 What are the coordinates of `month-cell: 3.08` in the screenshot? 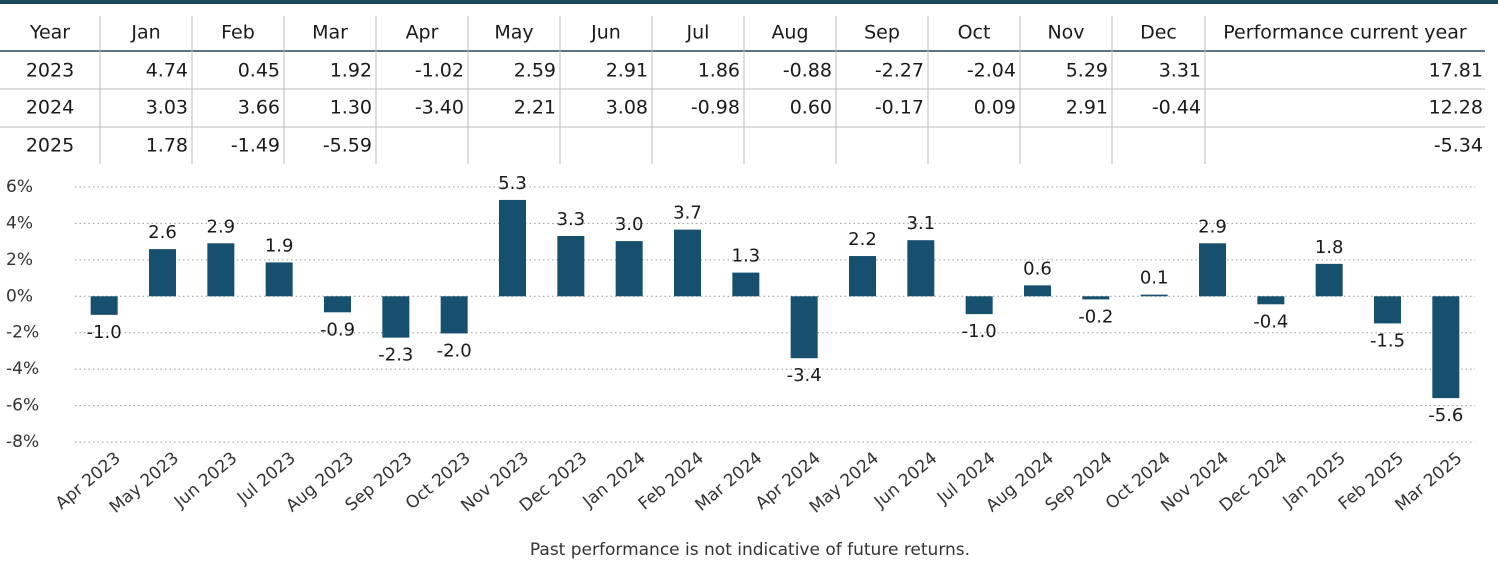 It's located at (627, 108).